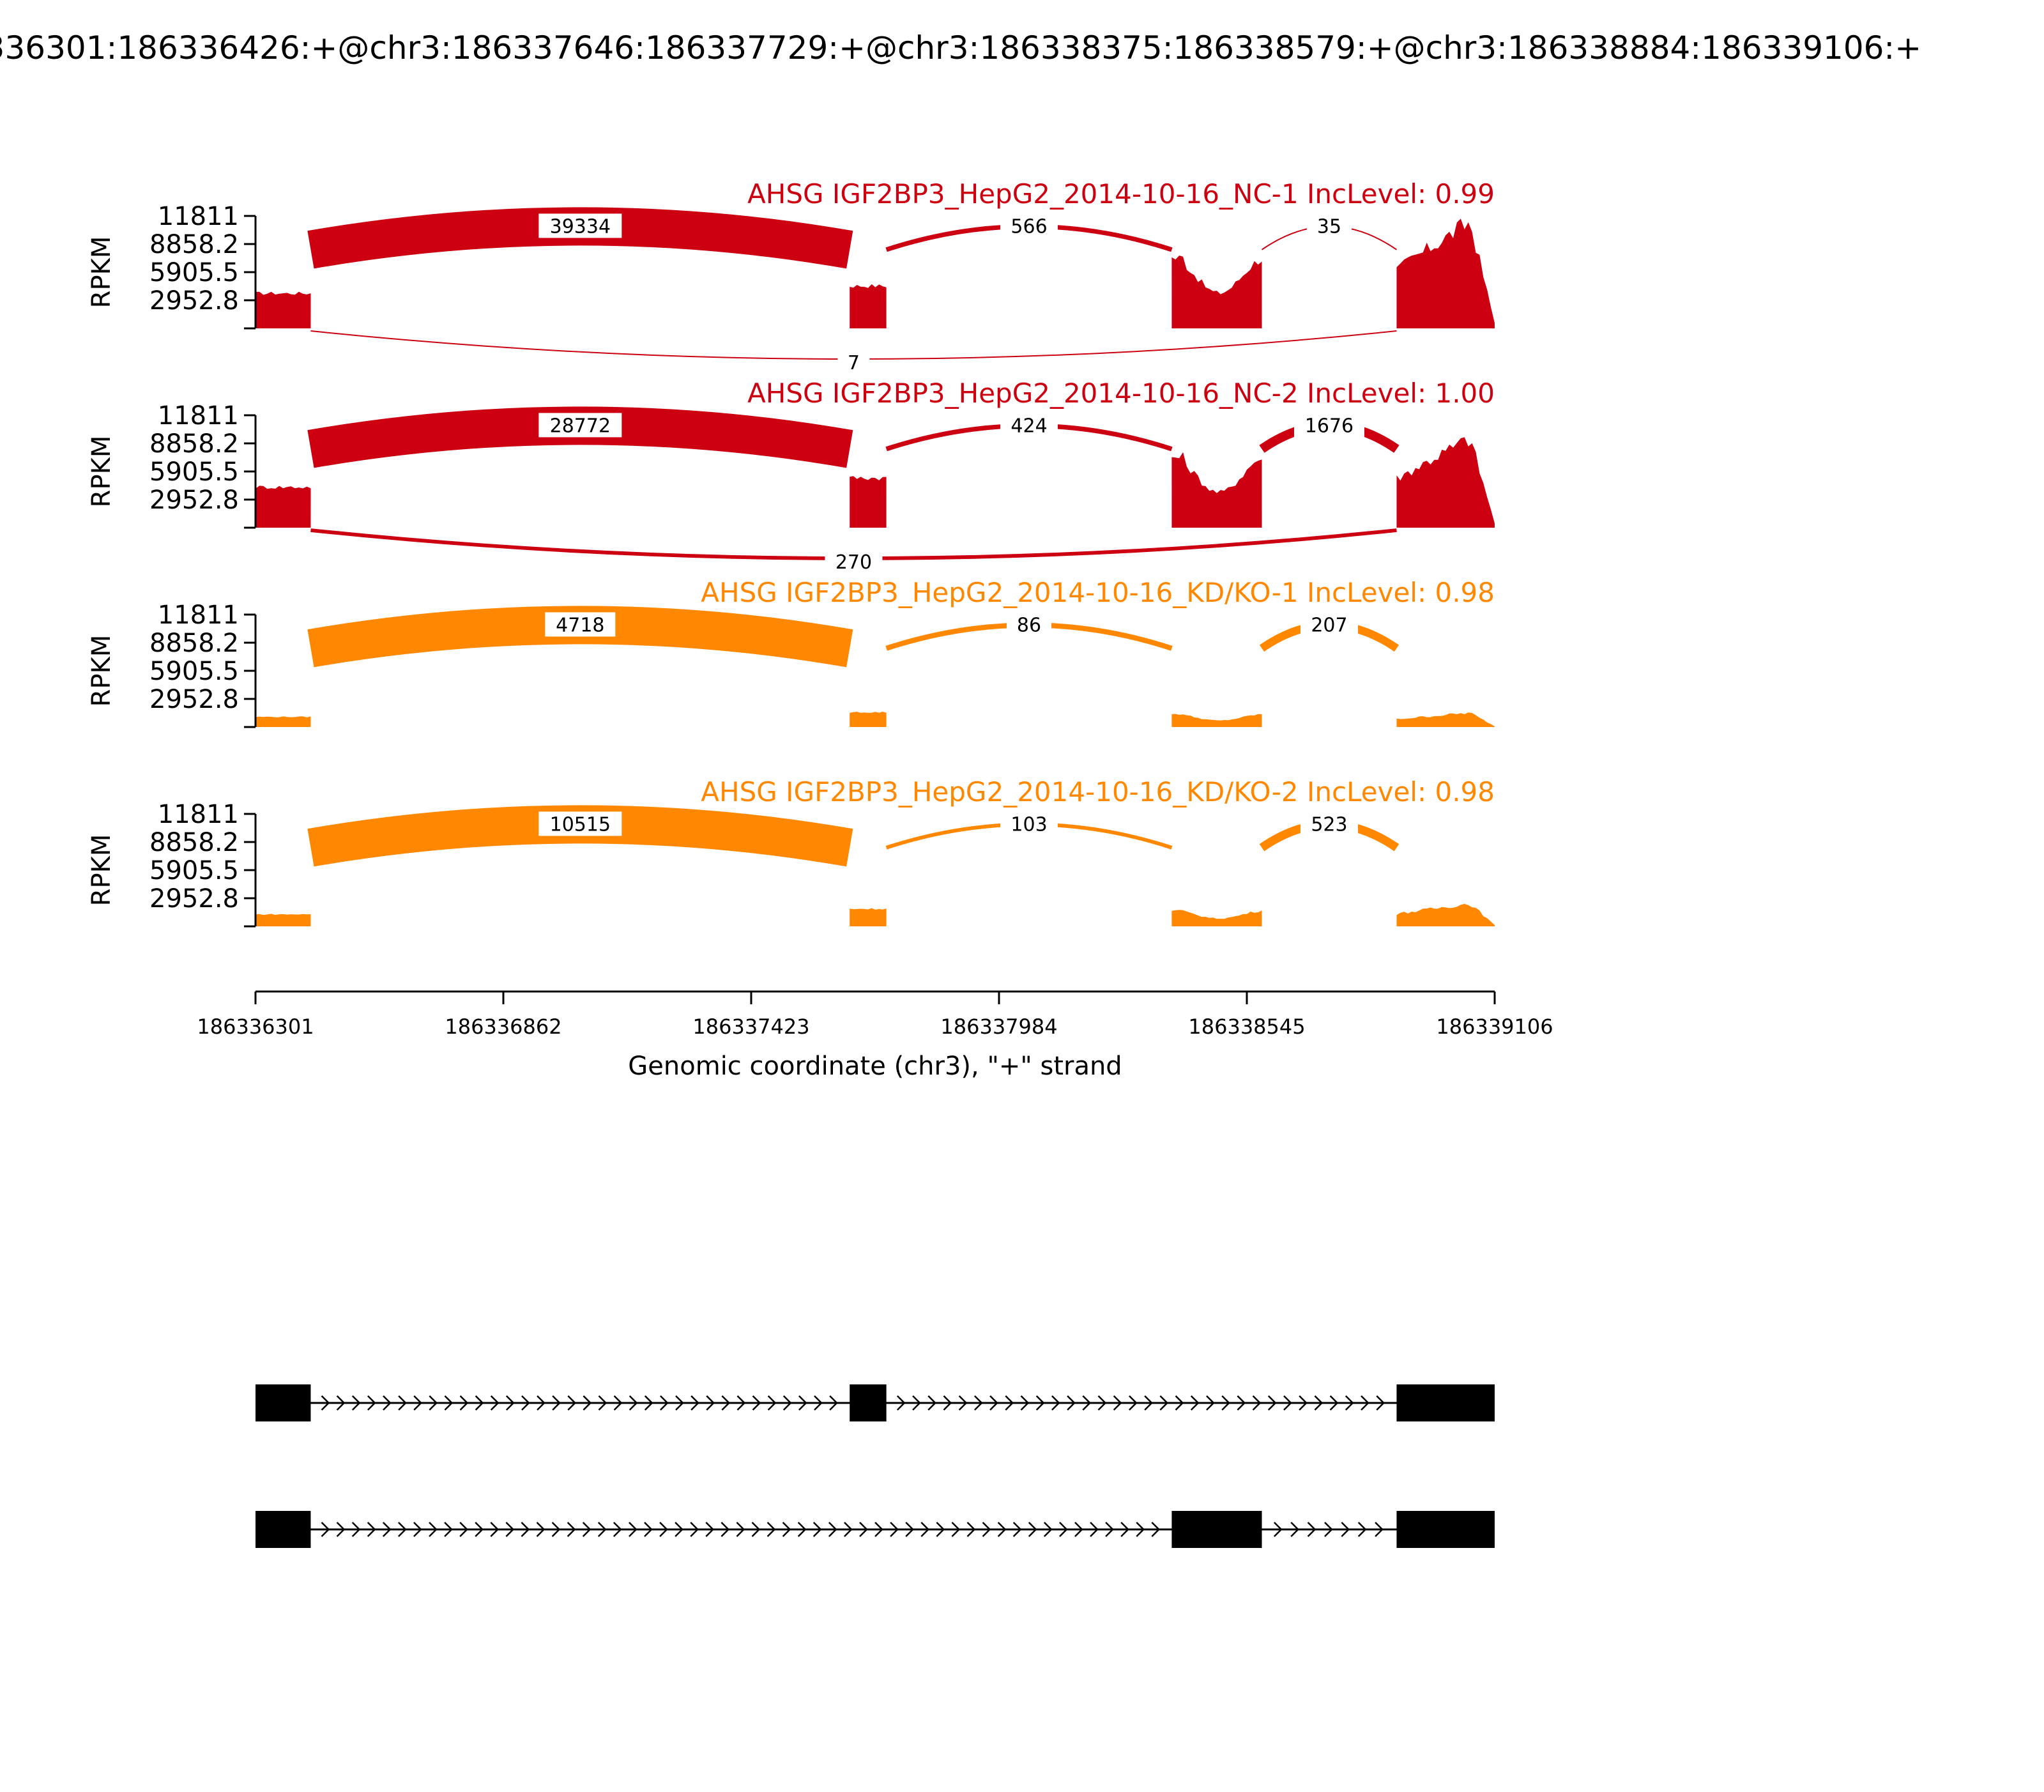 Image resolution: width=2044 pixels, height=1792 pixels. What do you see at coordinates (875, 1466) in the screenshot?
I see `isoform-tracks` at bounding box center [875, 1466].